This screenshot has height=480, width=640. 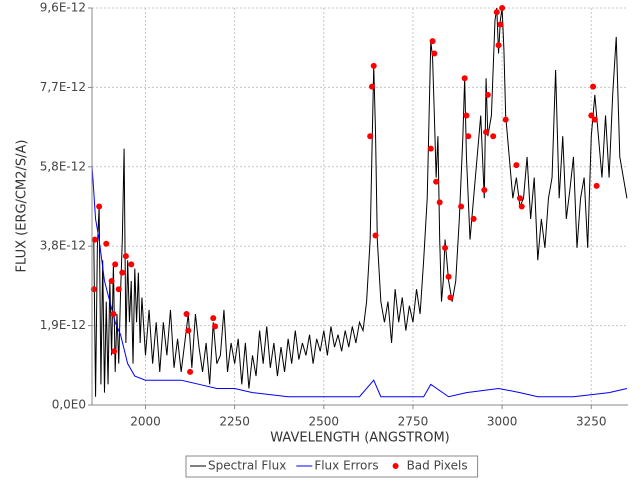 What do you see at coordinates (22, 206) in the screenshot?
I see `y-axis-title: FLUX (ERG/CM2/S/A)` at bounding box center [22, 206].